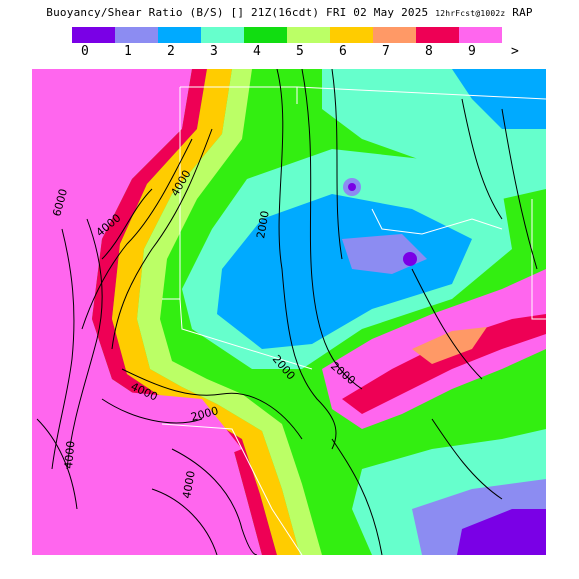 The width and height of the screenshot is (579, 579). Describe the element at coordinates (135, 12) in the screenshot. I see `title-main: Buoyancy/Shear Ratio (B/S)` at that location.